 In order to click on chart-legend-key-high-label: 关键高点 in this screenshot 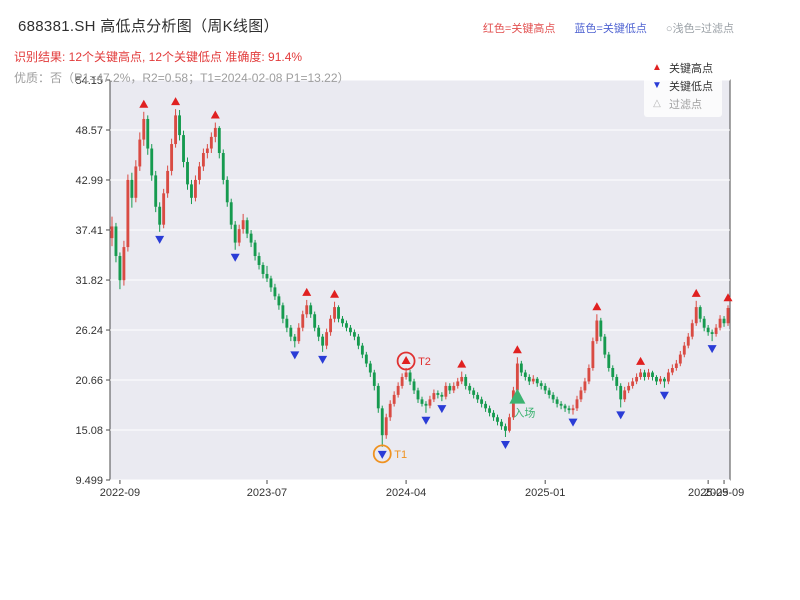, I will do `click(691, 69)`.